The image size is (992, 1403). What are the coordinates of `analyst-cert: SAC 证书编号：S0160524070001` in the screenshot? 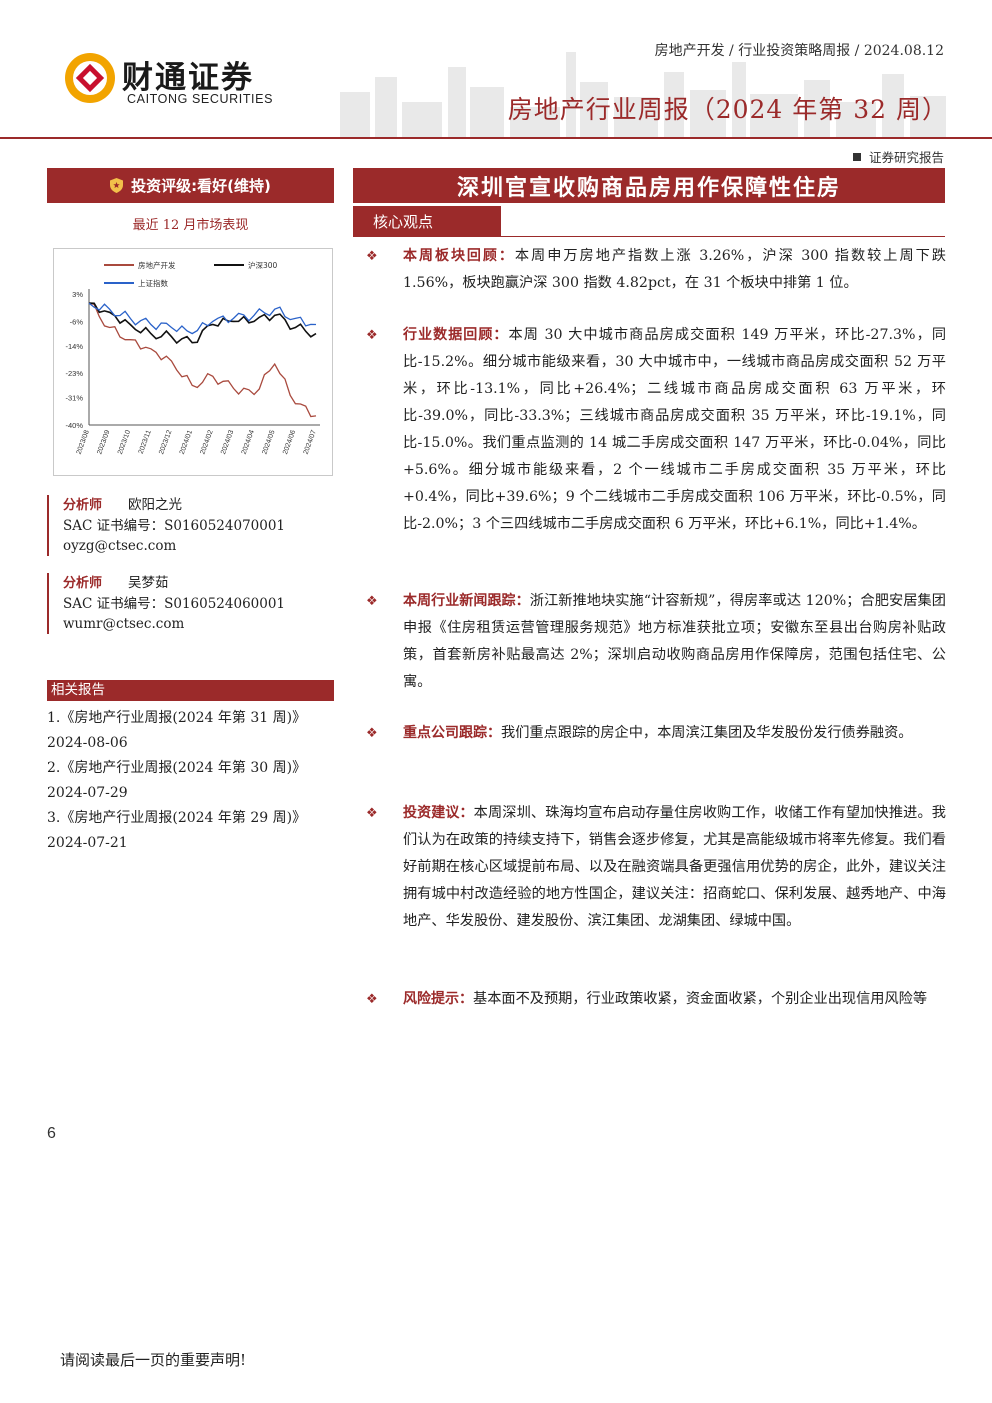 It's located at (174, 526).